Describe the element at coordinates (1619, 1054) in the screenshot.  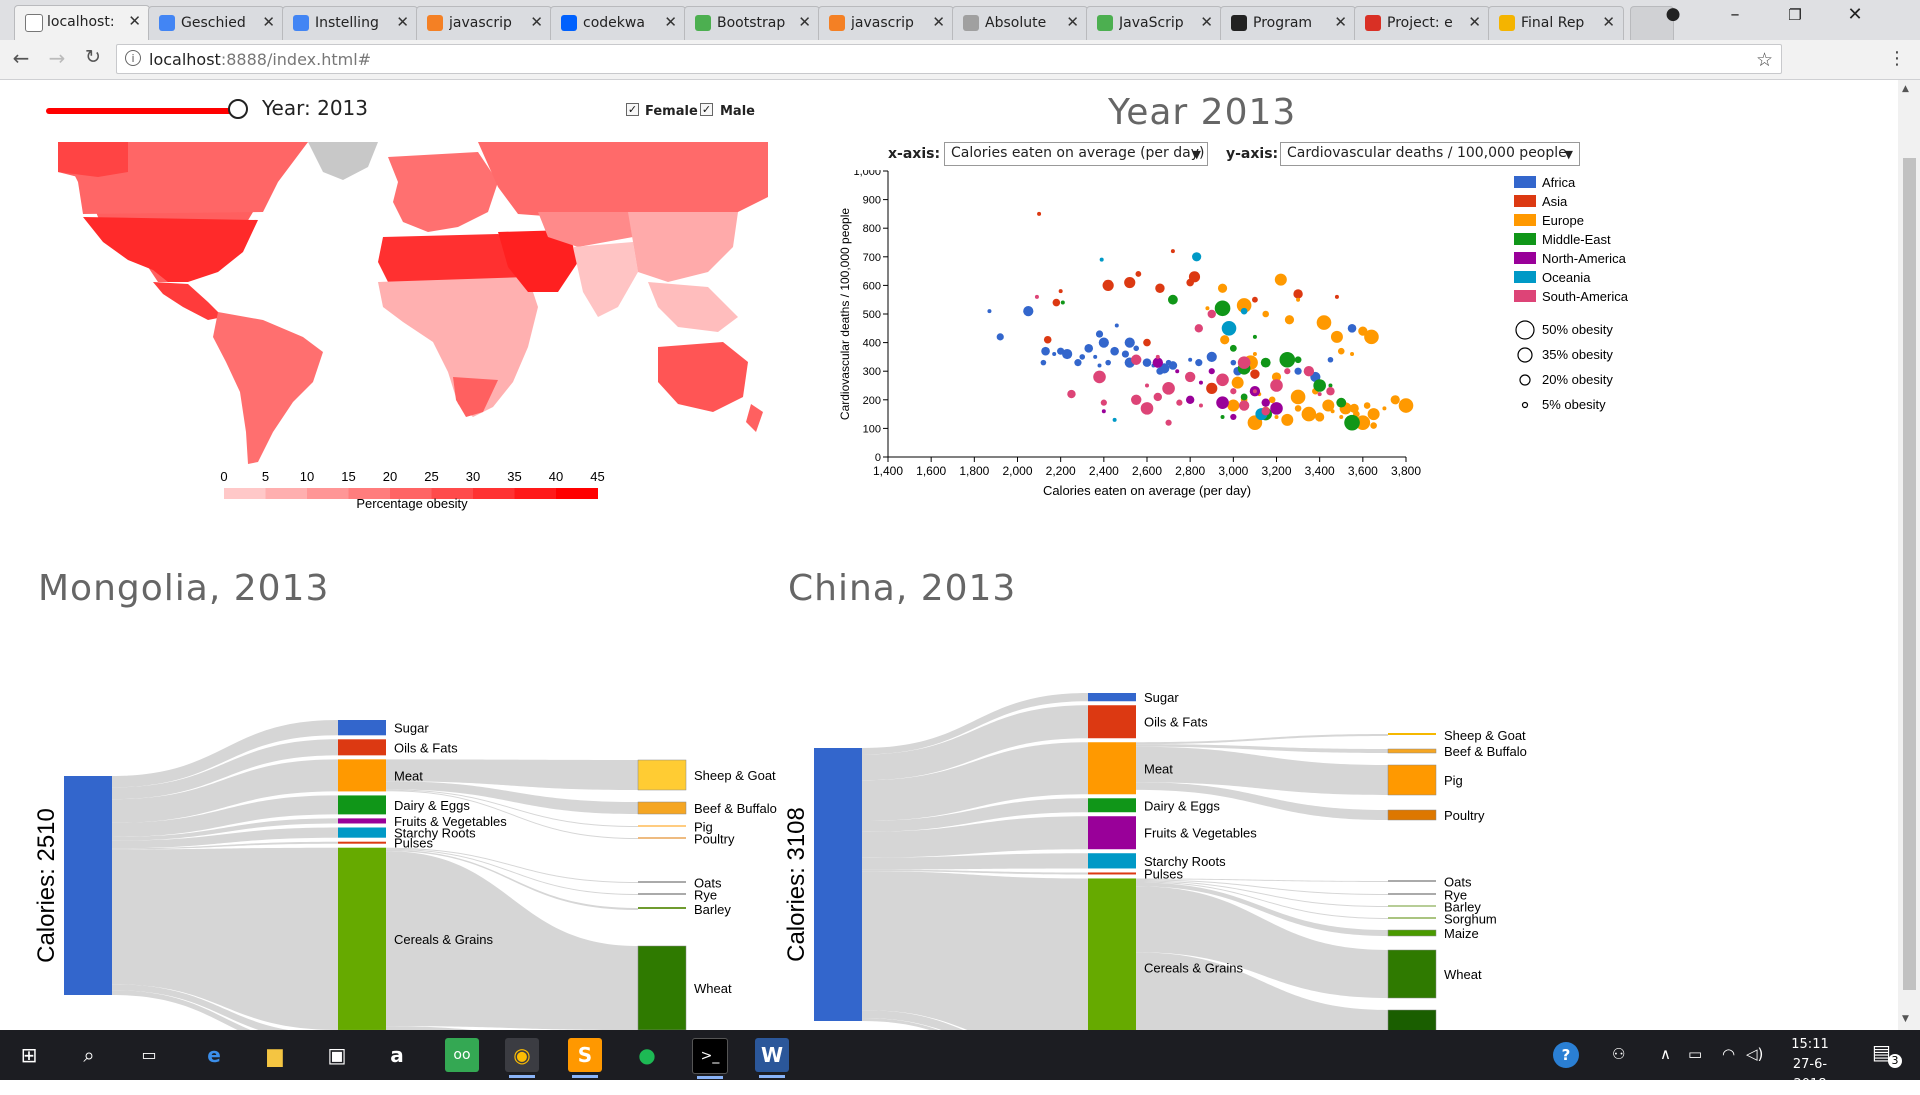
I see `people-icon: ⚇` at that location.